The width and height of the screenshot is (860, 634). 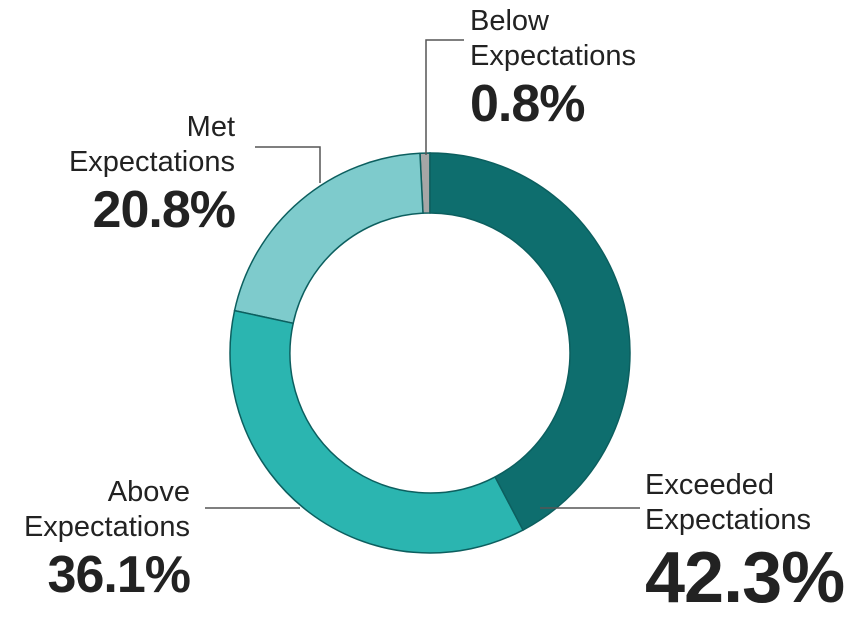 What do you see at coordinates (745, 578) in the screenshot?
I see `value-label: 42.3%` at bounding box center [745, 578].